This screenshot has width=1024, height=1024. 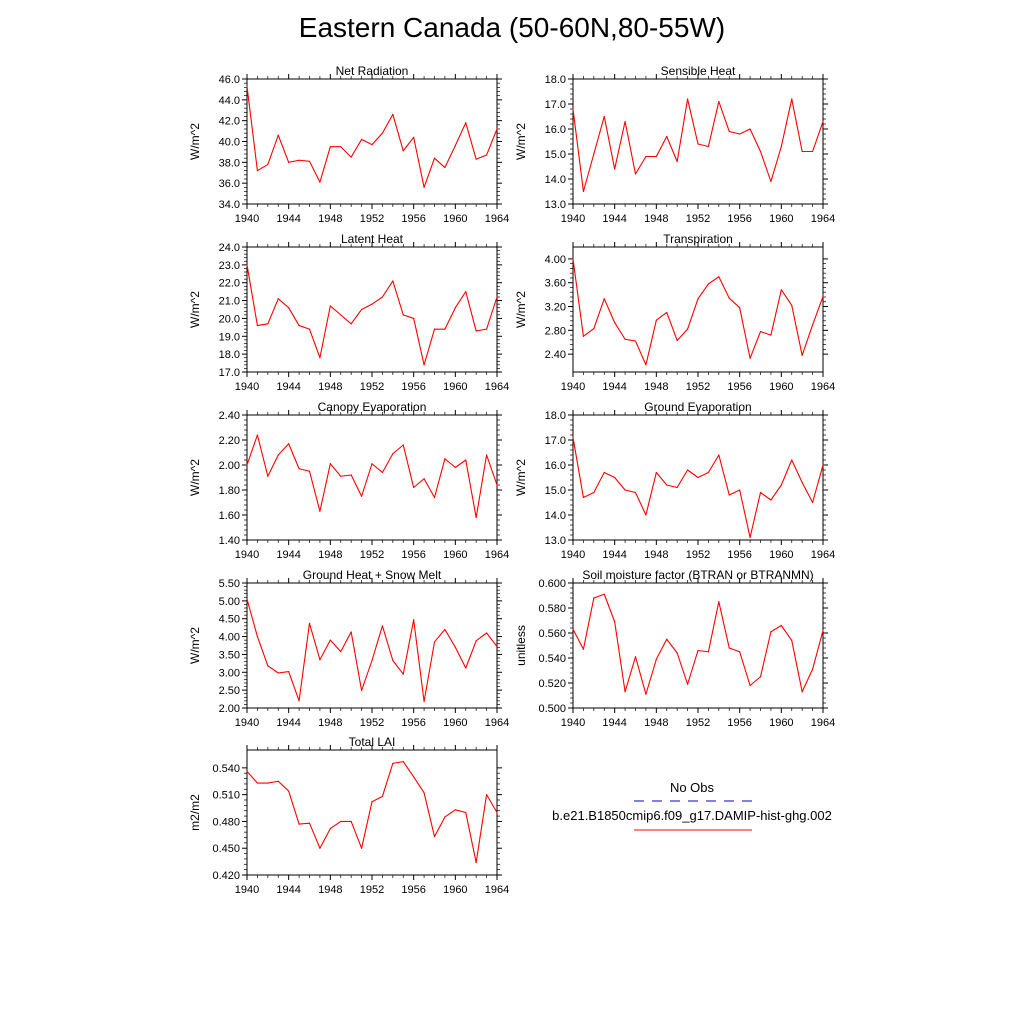 What do you see at coordinates (372, 239) in the screenshot?
I see `panel-title: Latent Heat` at bounding box center [372, 239].